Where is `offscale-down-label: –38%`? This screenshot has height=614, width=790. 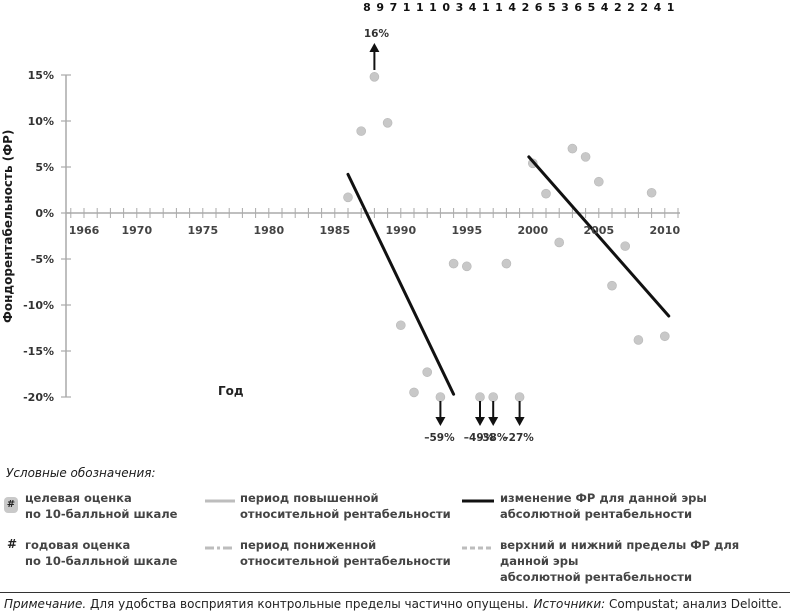 offscale-down-label: –38% is located at coordinates (492, 438).